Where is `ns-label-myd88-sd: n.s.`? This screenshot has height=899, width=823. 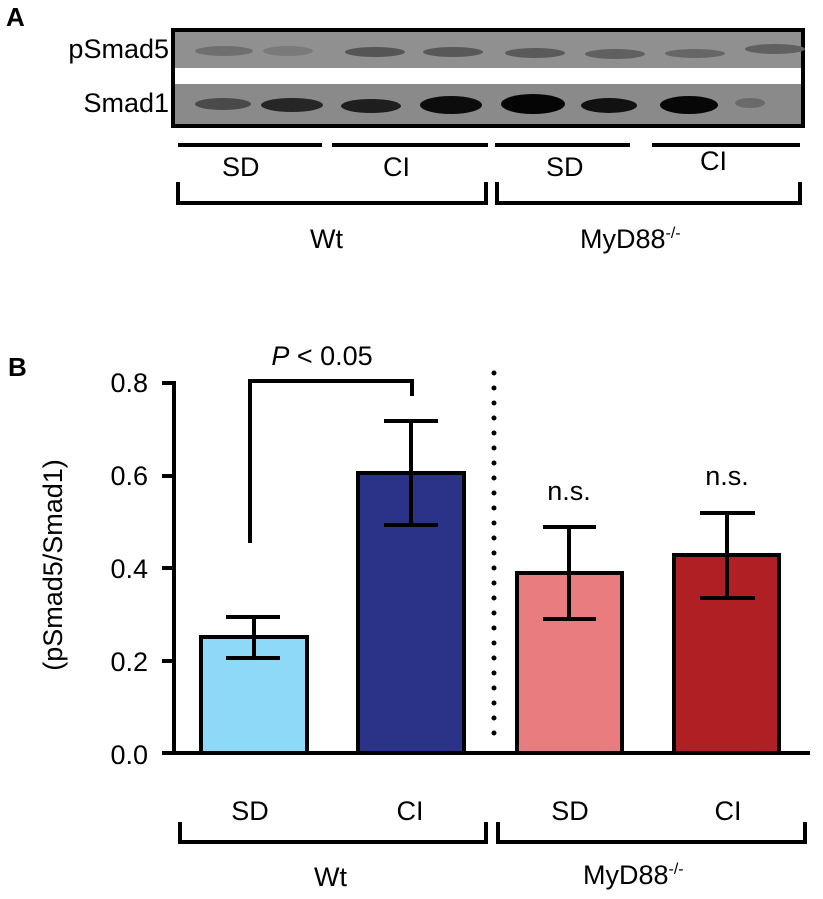 ns-label-myd88-sd: n.s. is located at coordinates (569, 491).